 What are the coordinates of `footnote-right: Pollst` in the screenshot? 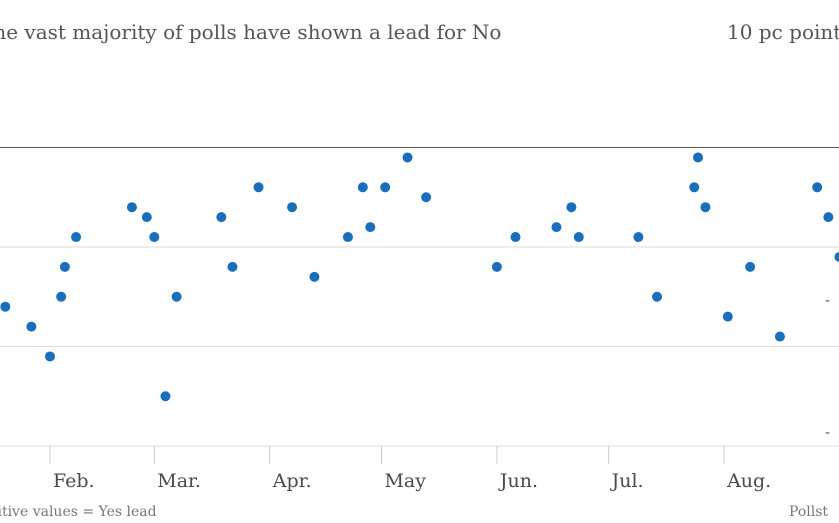 It's located at (808, 512).